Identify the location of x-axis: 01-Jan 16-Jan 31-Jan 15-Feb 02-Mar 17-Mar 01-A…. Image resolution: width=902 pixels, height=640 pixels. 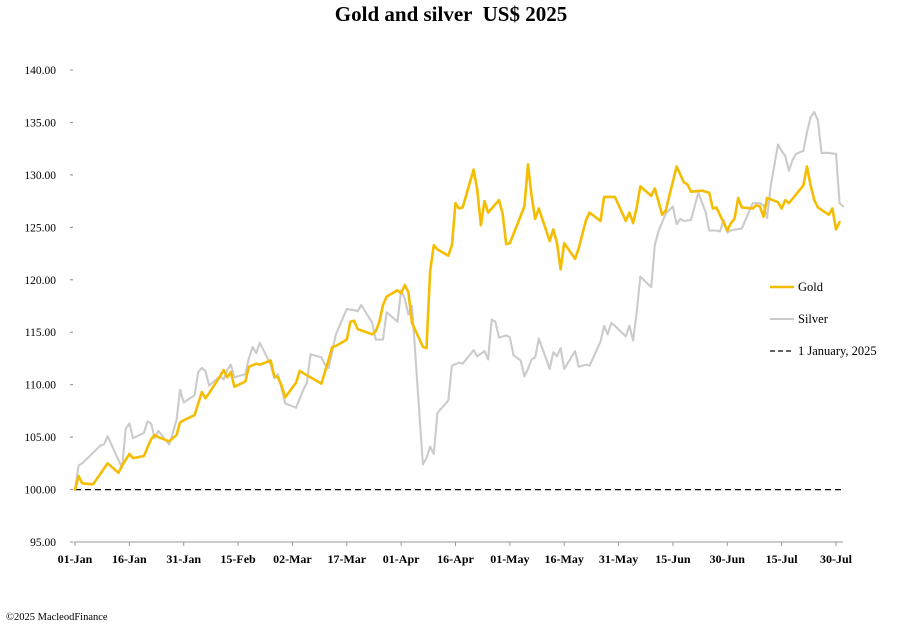
(455, 553).